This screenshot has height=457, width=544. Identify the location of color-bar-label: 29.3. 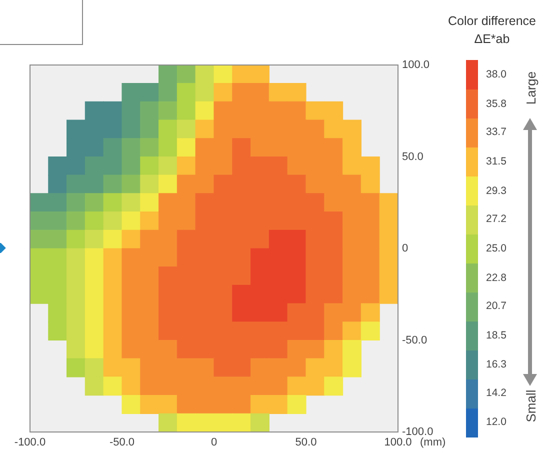
(496, 190).